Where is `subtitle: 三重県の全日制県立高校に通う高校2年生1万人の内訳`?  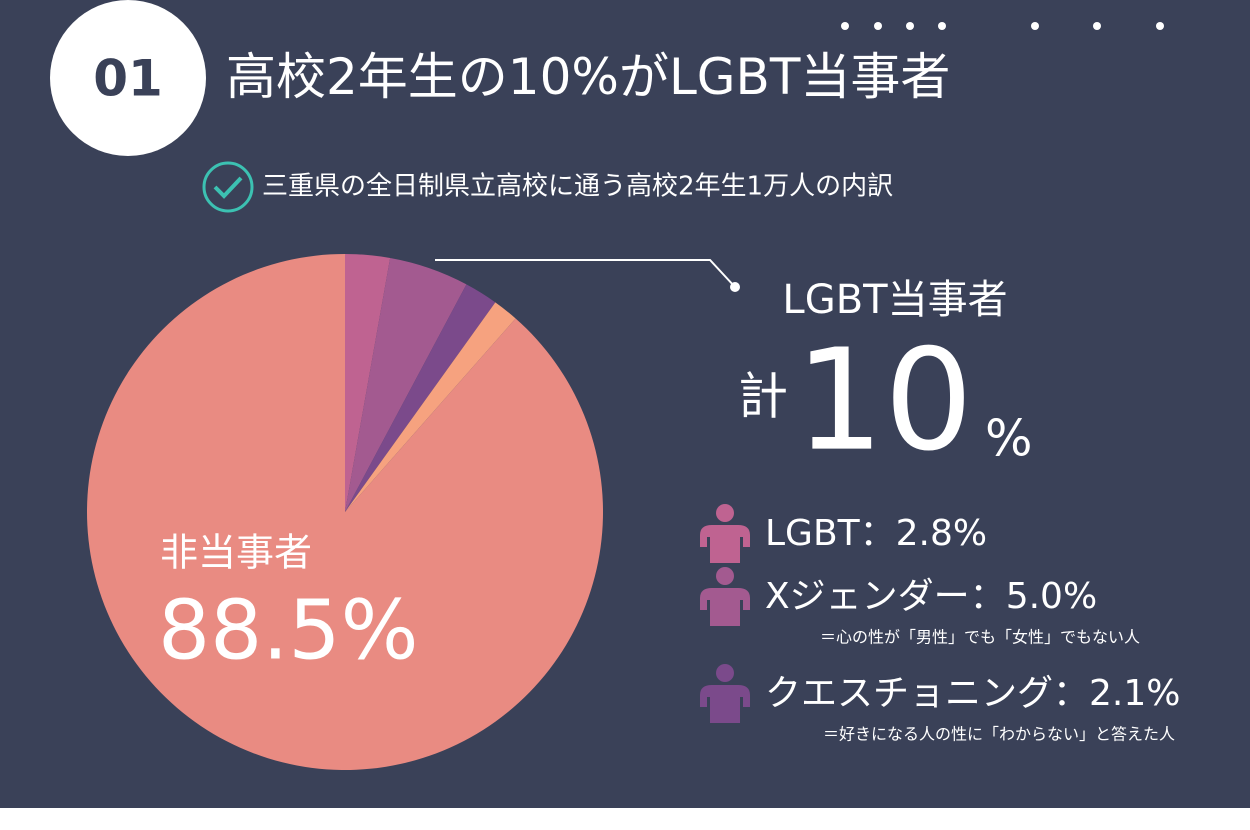 subtitle: 三重県の全日制県立高校に通う高校2年生1万人の内訳 is located at coordinates (577, 187).